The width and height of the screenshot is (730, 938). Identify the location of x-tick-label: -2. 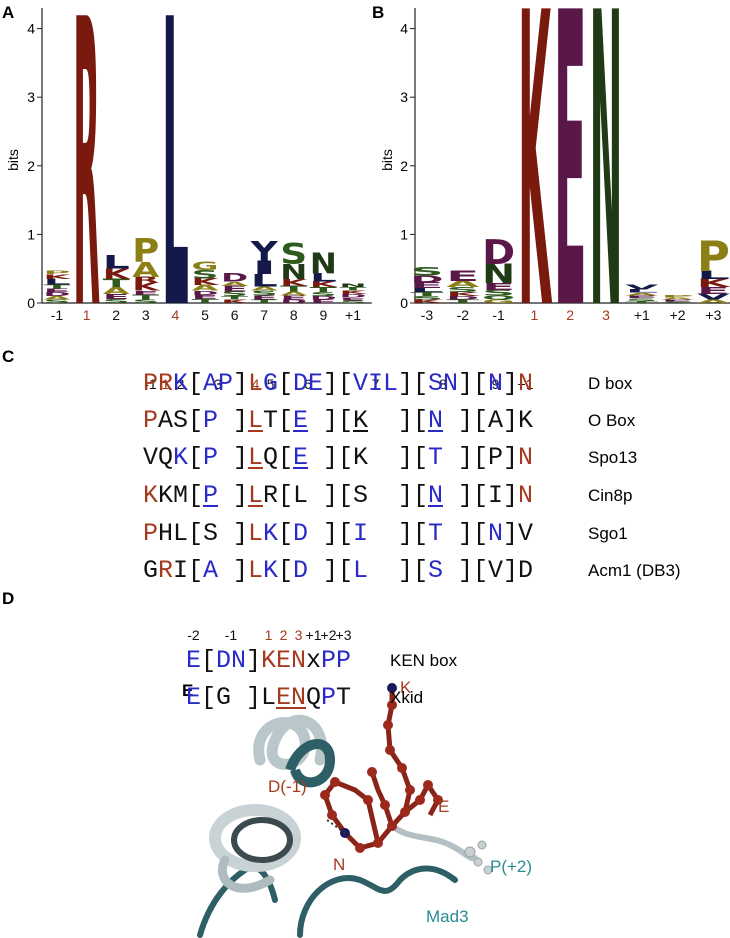
(463, 315).